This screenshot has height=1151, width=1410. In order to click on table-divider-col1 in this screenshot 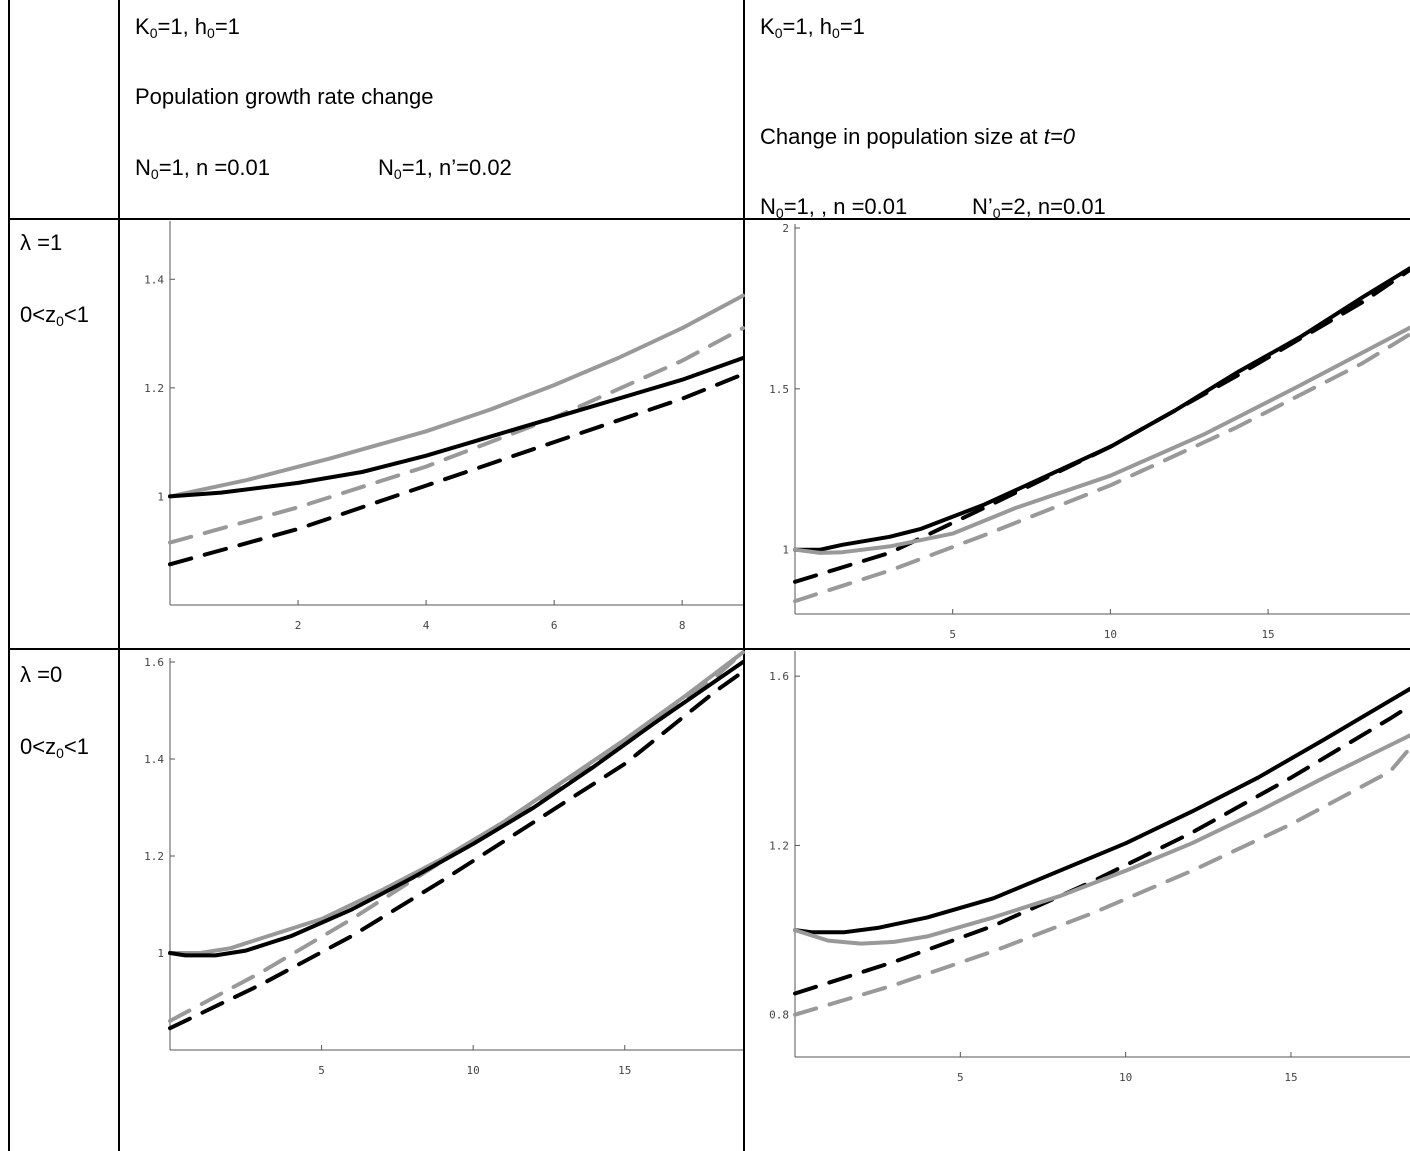, I will do `click(119, 575)`.